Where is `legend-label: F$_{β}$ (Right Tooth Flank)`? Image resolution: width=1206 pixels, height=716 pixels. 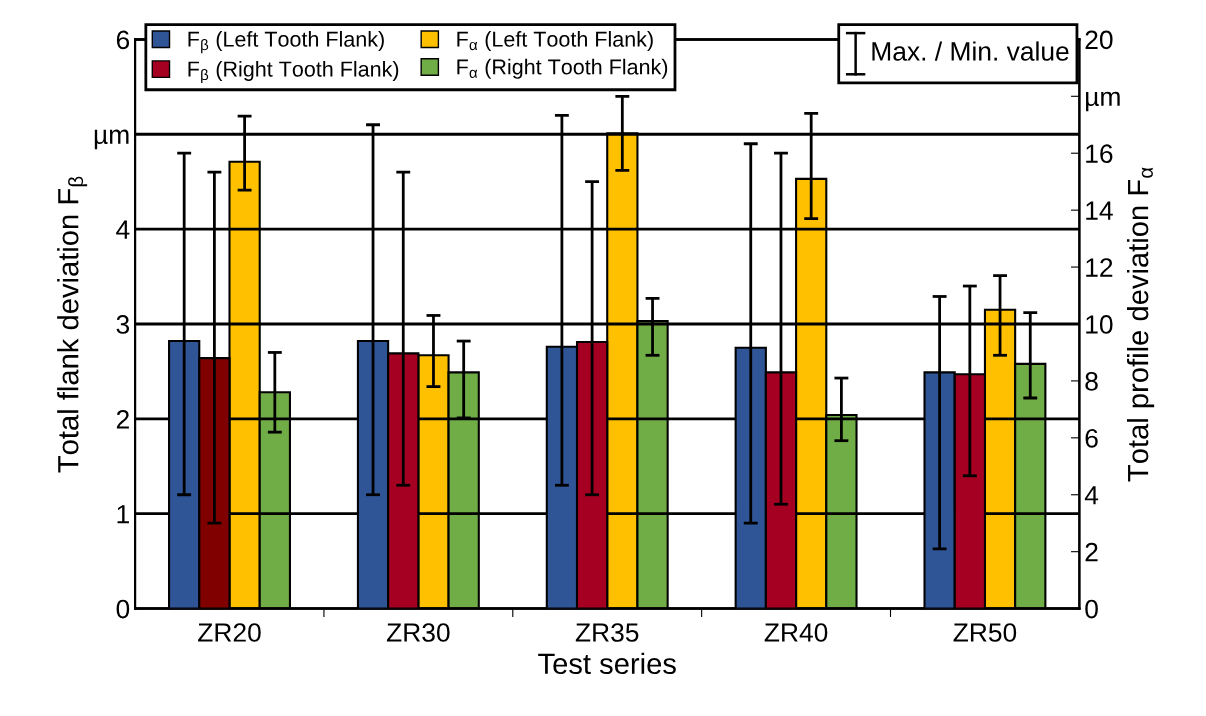
legend-label: F$_{β}$ (Right Tooth Flank) is located at coordinates (293, 72).